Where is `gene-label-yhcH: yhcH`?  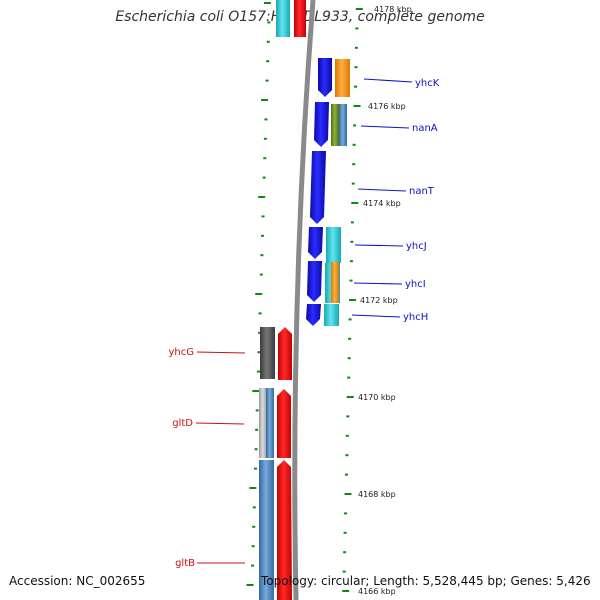 gene-label-yhcH: yhcH is located at coordinates (415, 317).